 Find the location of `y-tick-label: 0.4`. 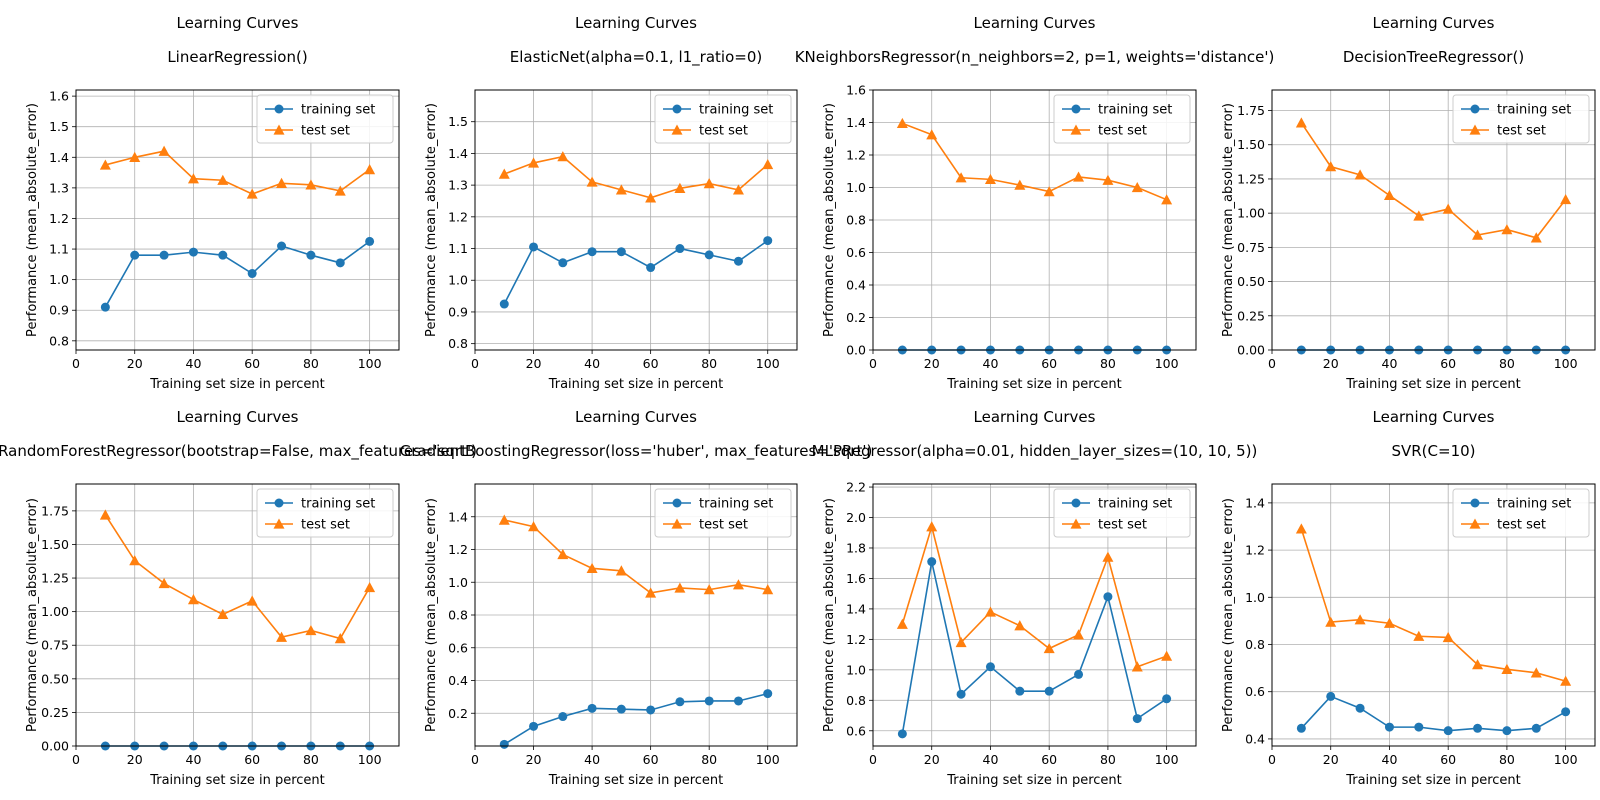

y-tick-label: 0.4 is located at coordinates (458, 680).